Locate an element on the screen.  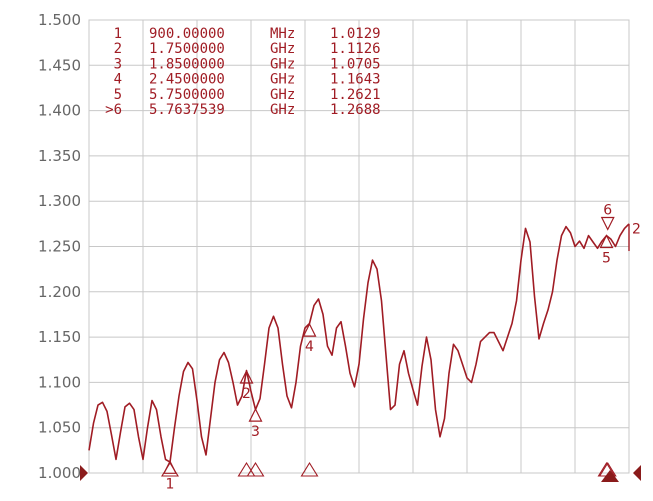
y-tick-label: 1.350 is located at coordinates (59, 156).